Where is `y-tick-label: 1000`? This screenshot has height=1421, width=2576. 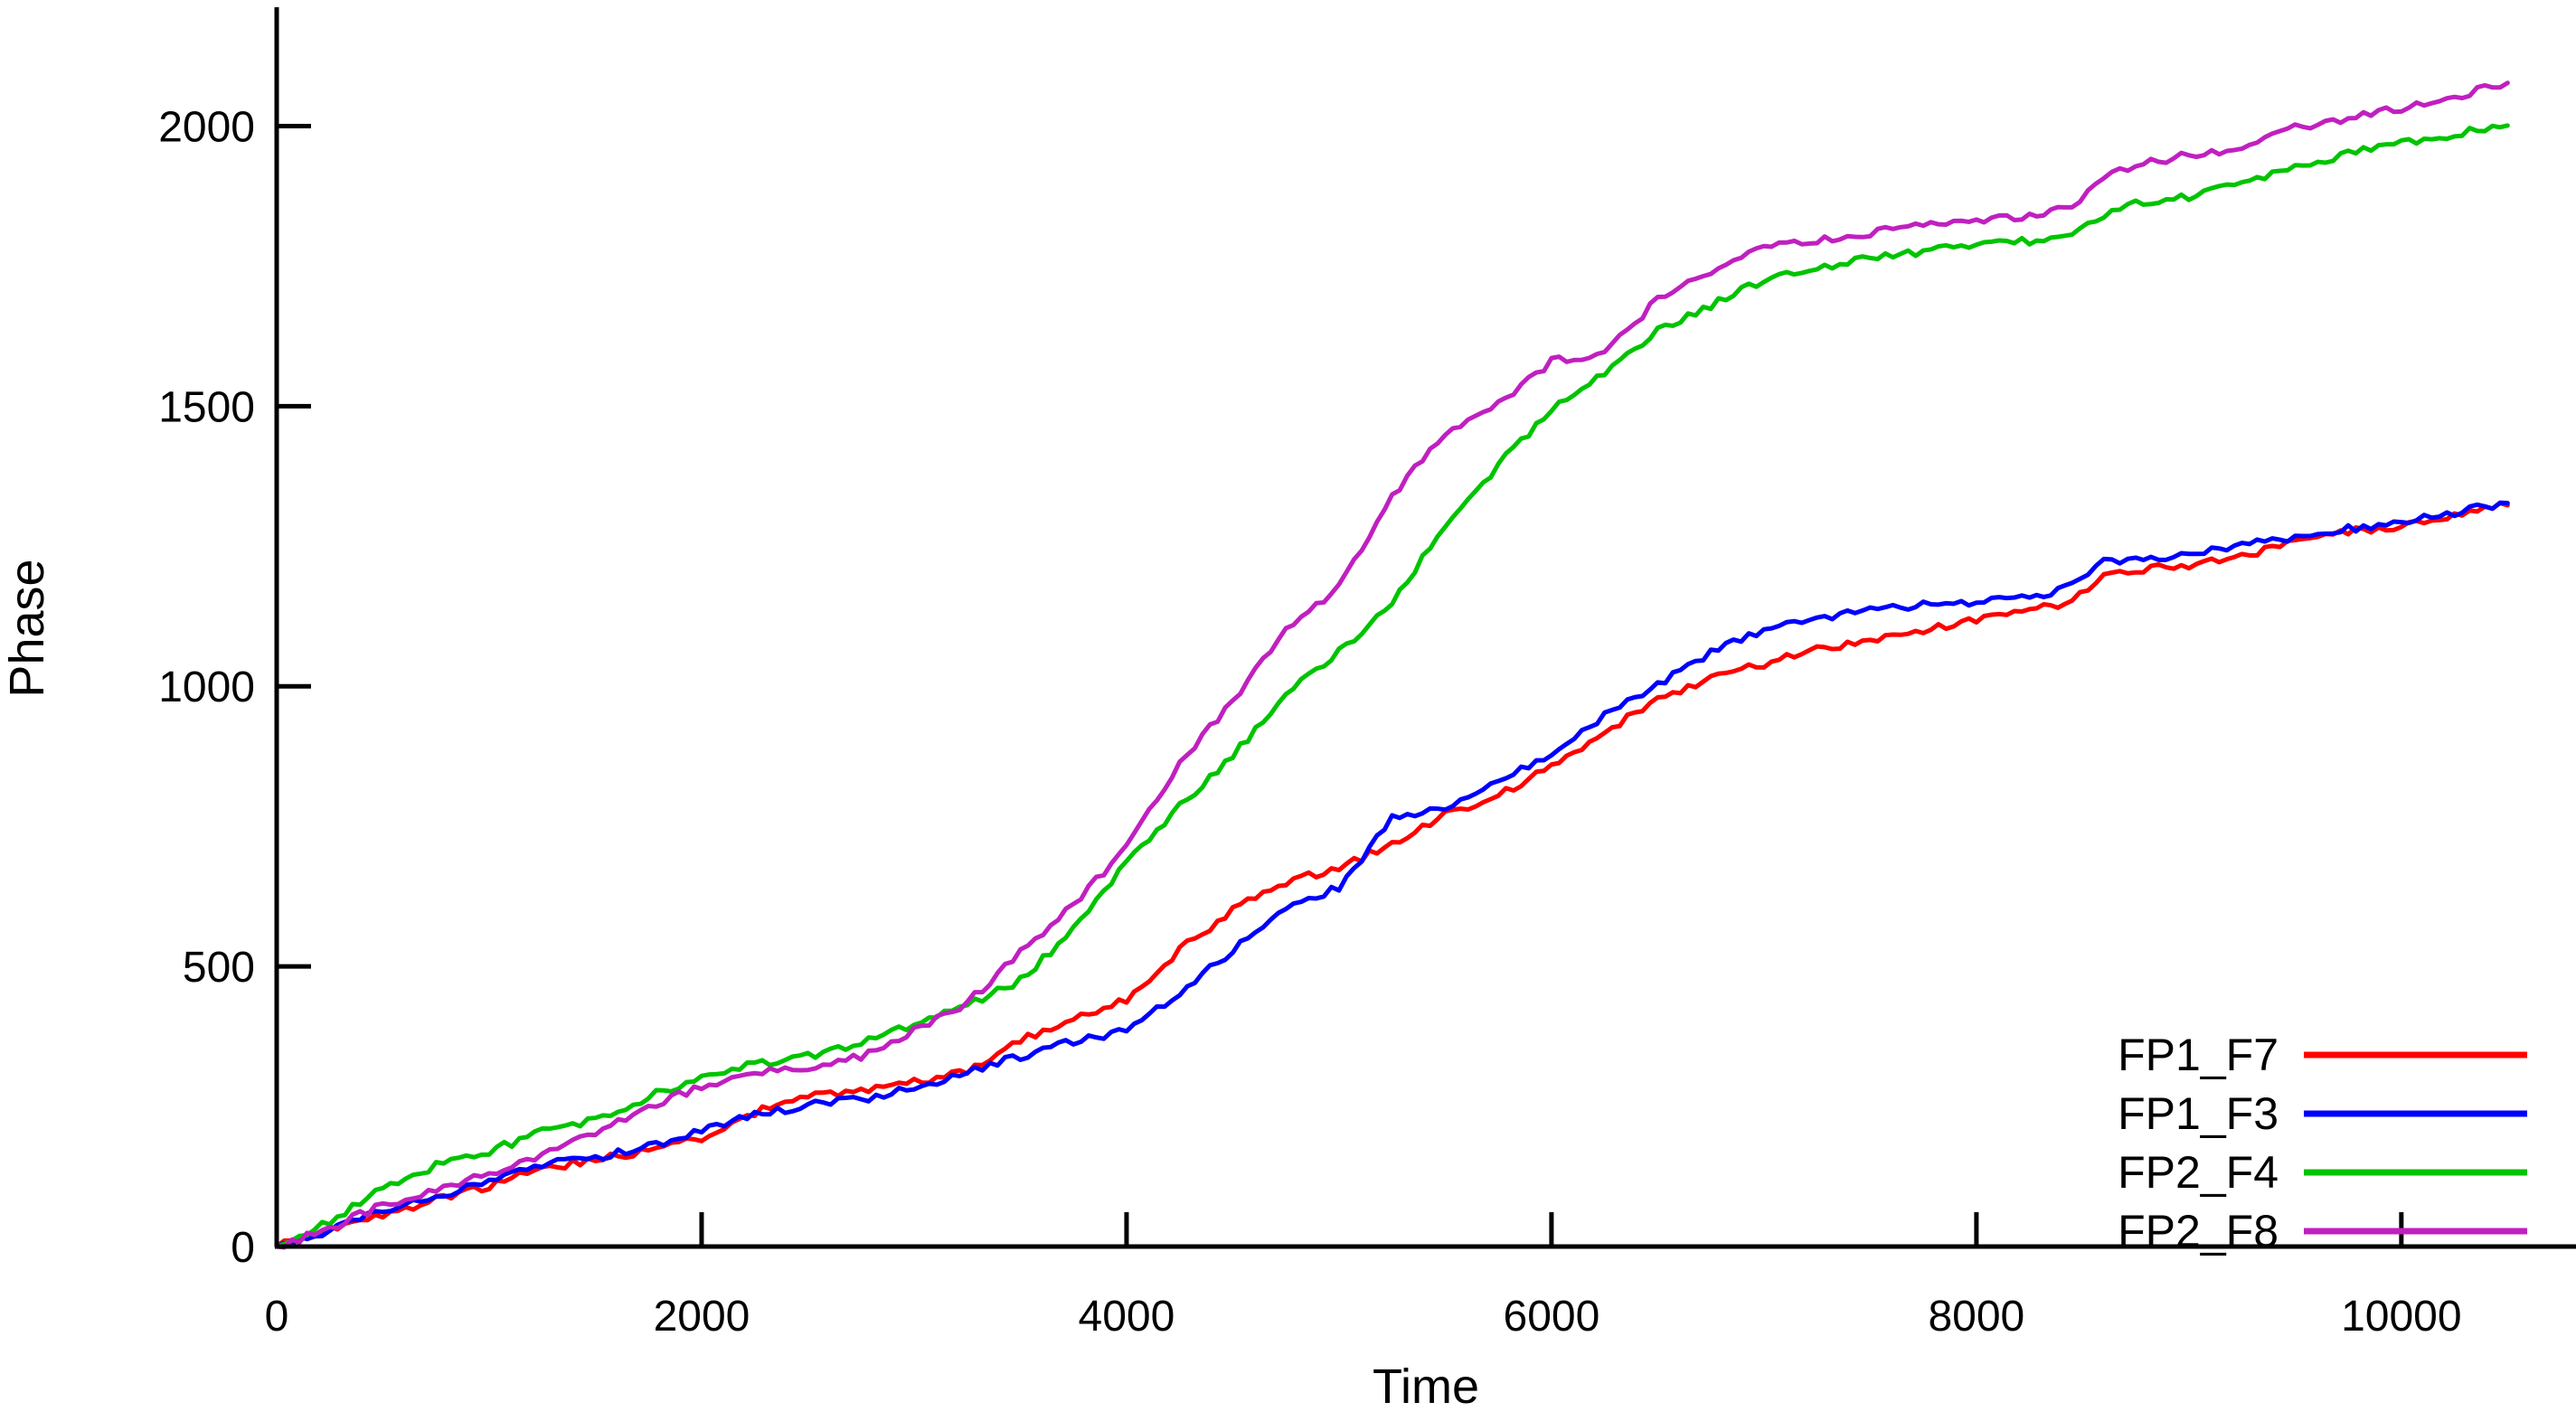
y-tick-label: 1000 is located at coordinates (206, 687).